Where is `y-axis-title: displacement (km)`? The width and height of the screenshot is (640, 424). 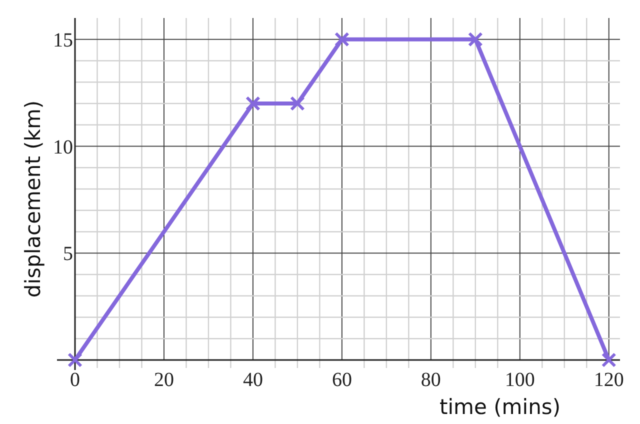 y-axis-title: displacement (km) is located at coordinates (33, 199).